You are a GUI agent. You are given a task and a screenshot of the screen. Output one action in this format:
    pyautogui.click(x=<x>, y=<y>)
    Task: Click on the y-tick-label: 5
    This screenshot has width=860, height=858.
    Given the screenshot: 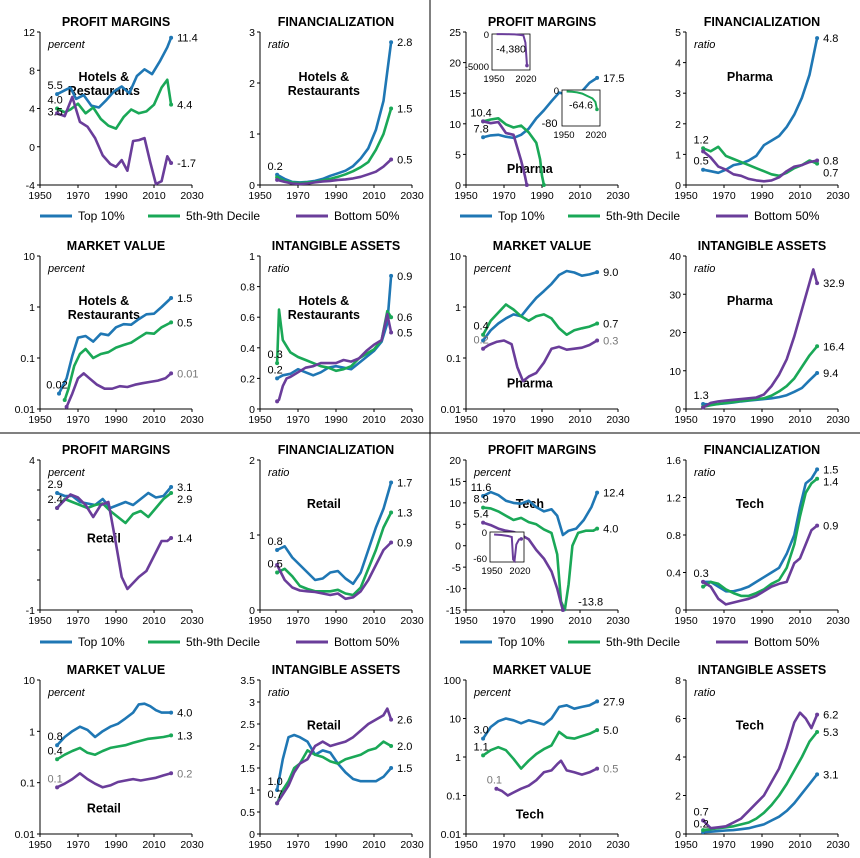 What is the action you would take?
    pyautogui.click(x=678, y=33)
    